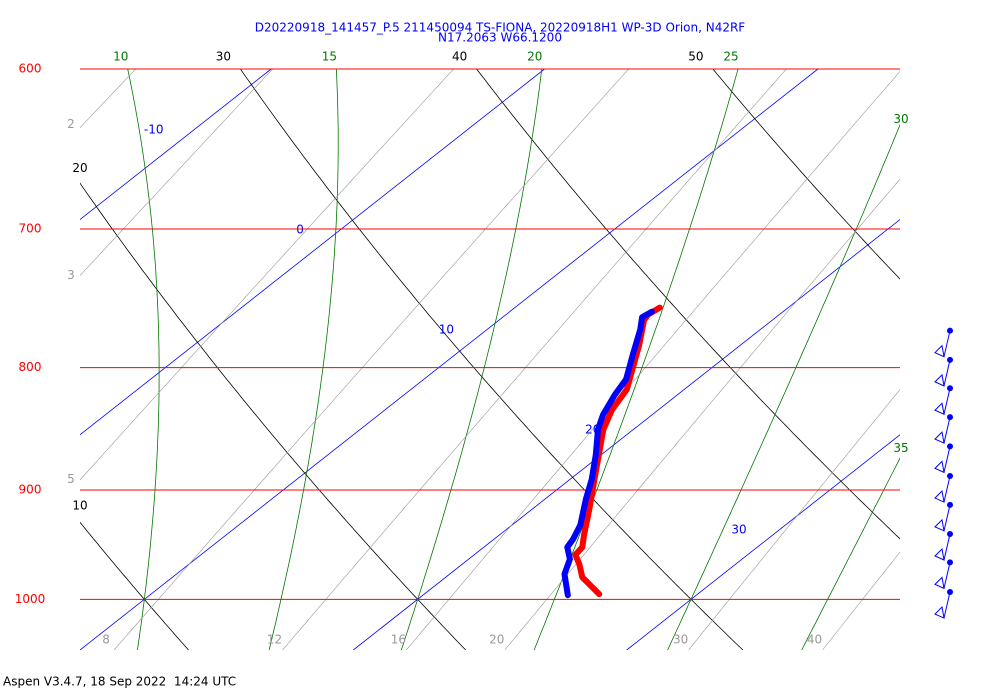 This screenshot has width=1000, height=700. Describe the element at coordinates (534, 57) in the screenshot. I see `moist-adiabat-label: 20` at that location.